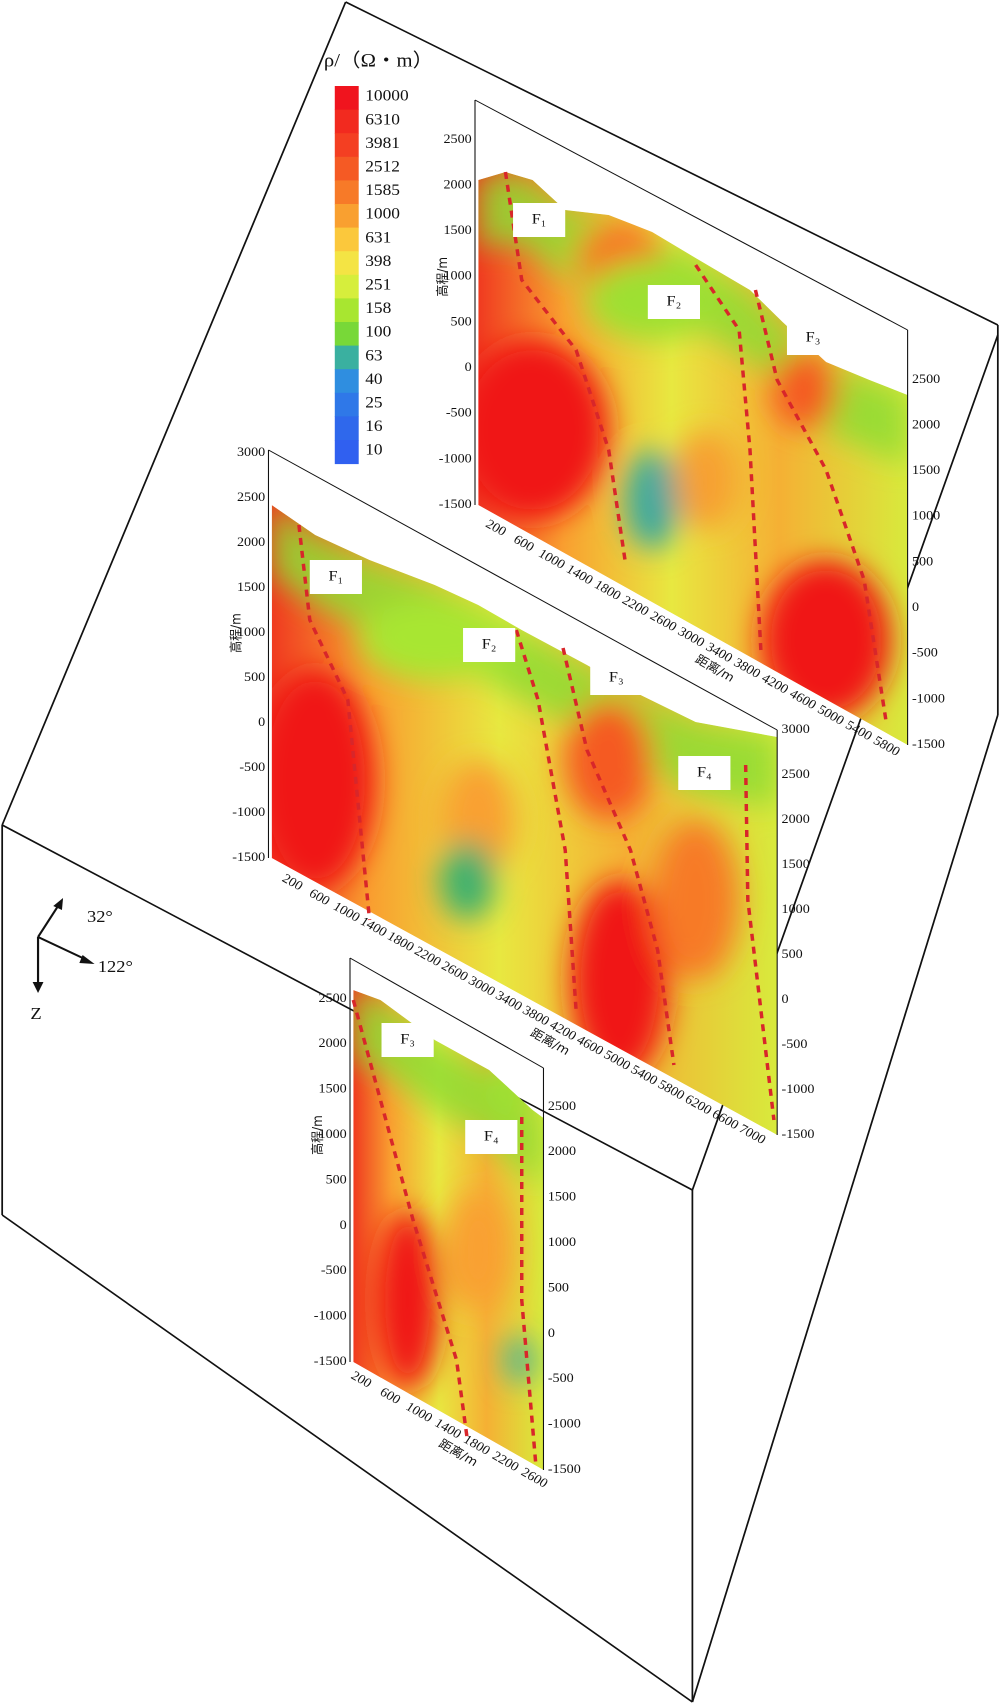 This screenshot has height=1704, width=1000. What do you see at coordinates (798, 1133) in the screenshot?
I see `y2-tick-label: -1500` at bounding box center [798, 1133].